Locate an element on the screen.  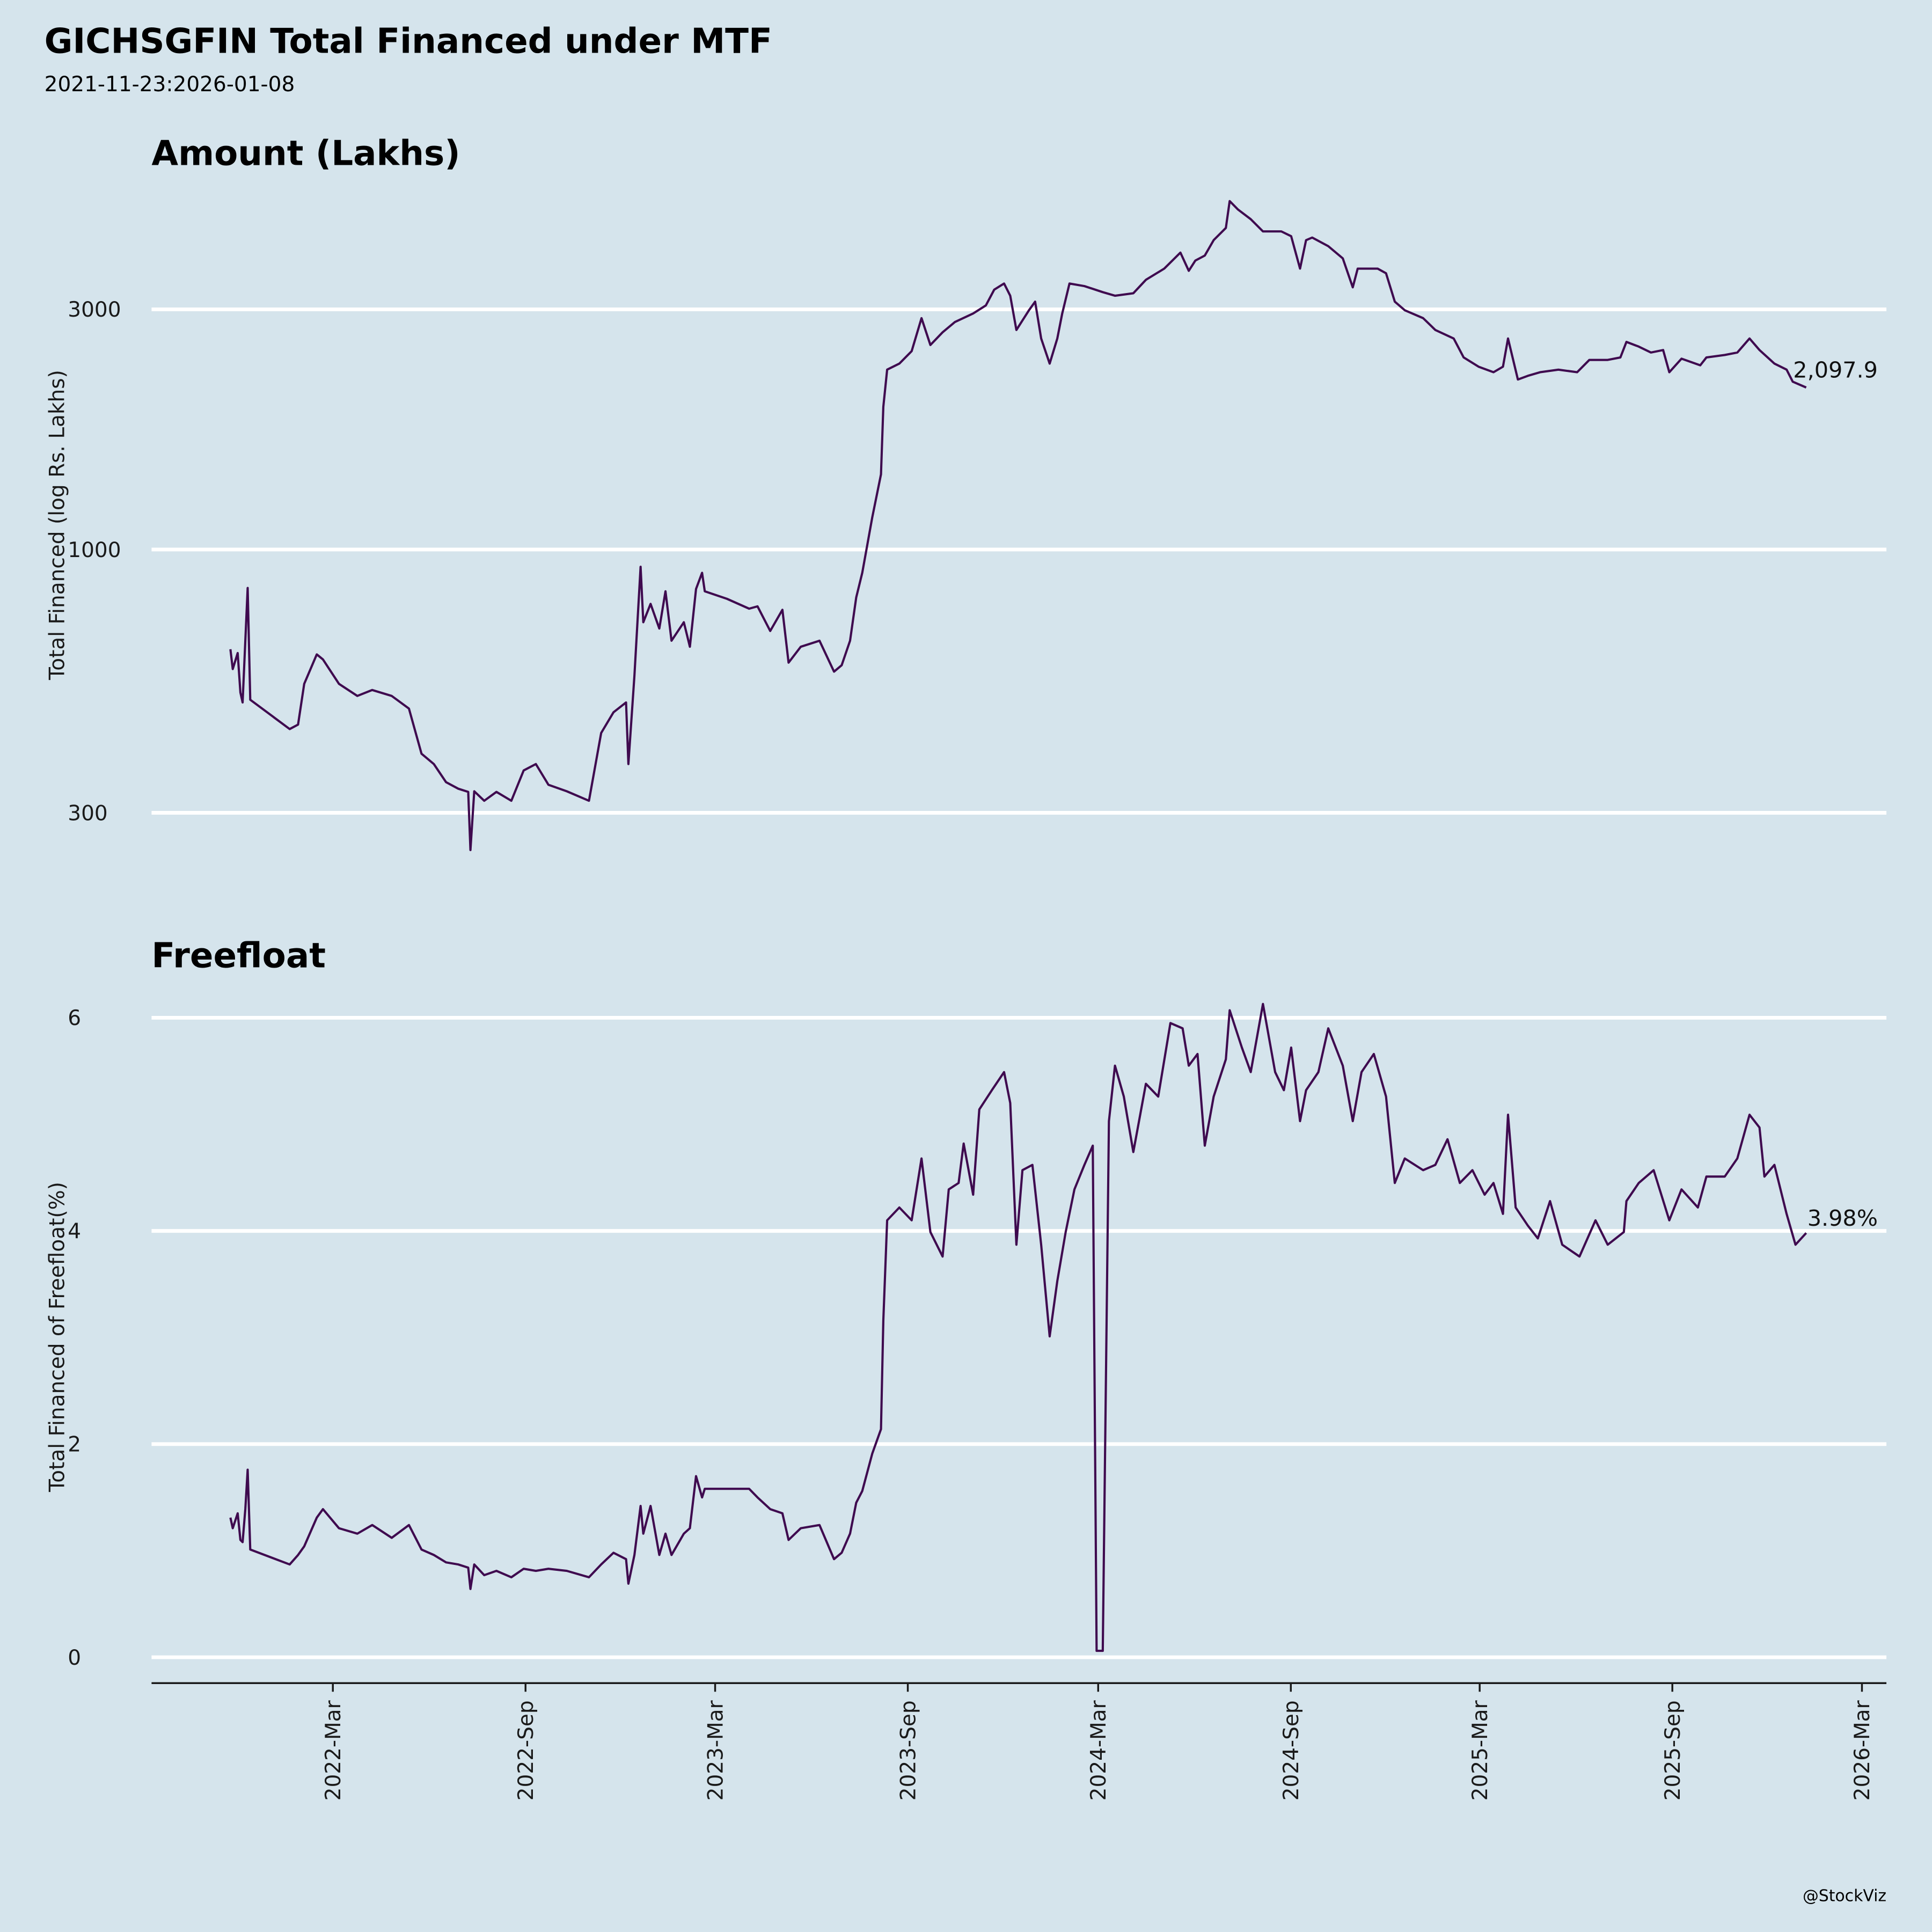
y-tick-label: 2 is located at coordinates (74, 1445).